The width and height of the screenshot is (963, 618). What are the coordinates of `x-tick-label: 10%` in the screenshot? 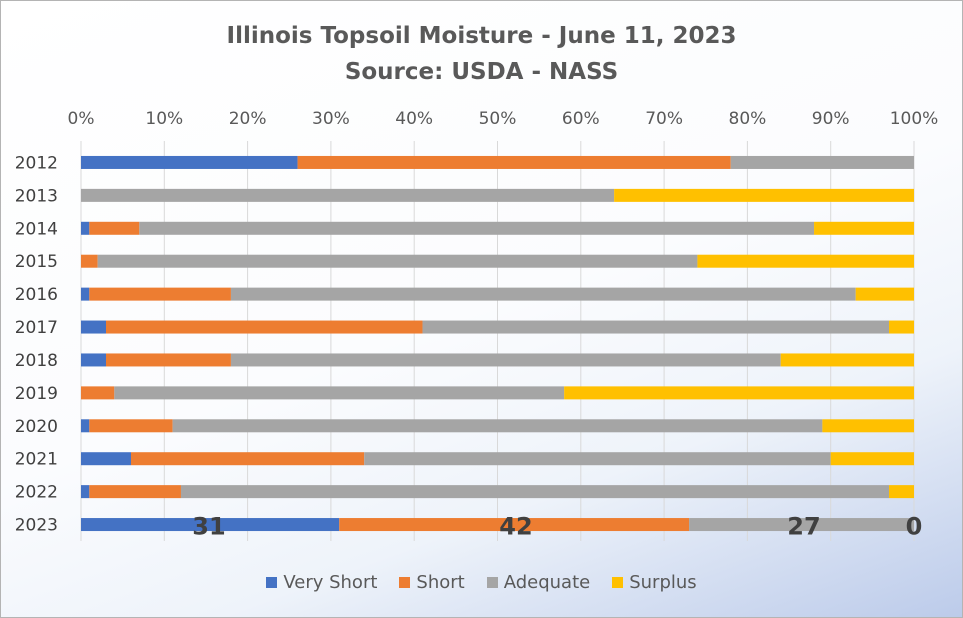 It's located at (164, 119).